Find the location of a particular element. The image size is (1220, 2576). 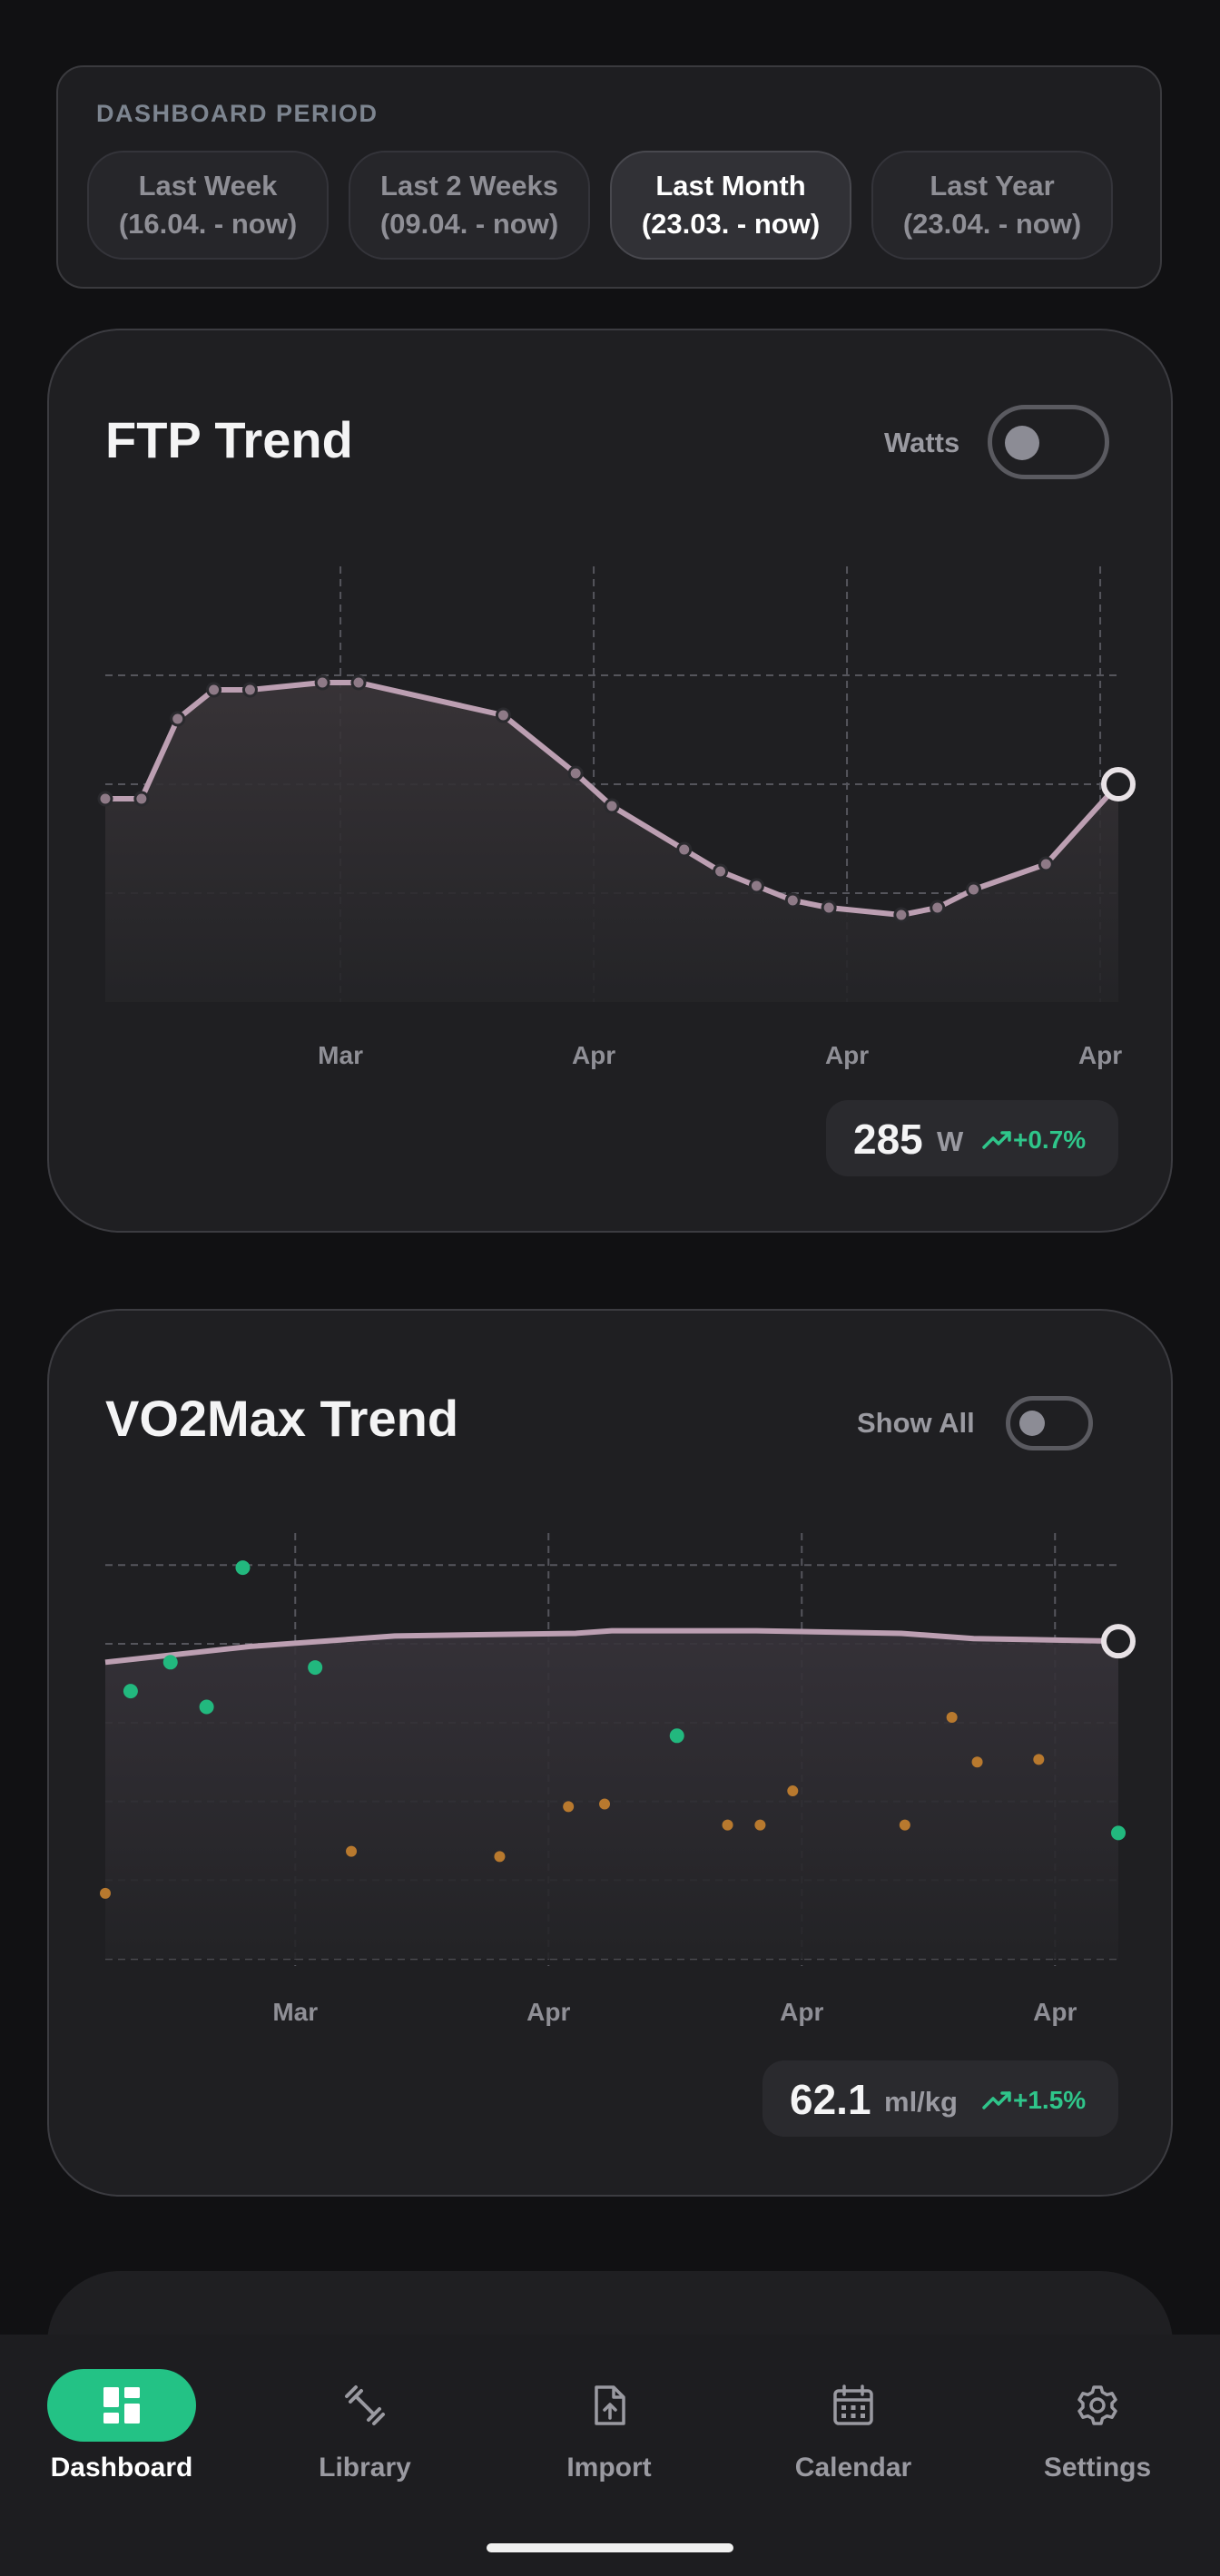

vo2max-value: 62.1 is located at coordinates (831, 2099).